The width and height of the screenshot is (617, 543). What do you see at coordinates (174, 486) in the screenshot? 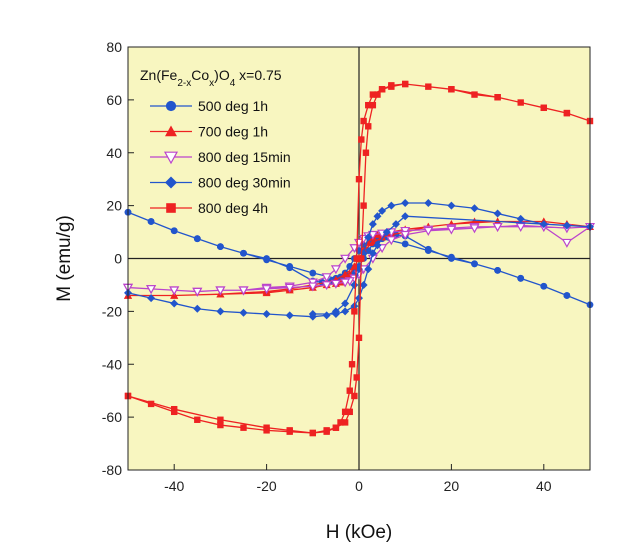
I see `x-tick-label: -40` at bounding box center [174, 486].